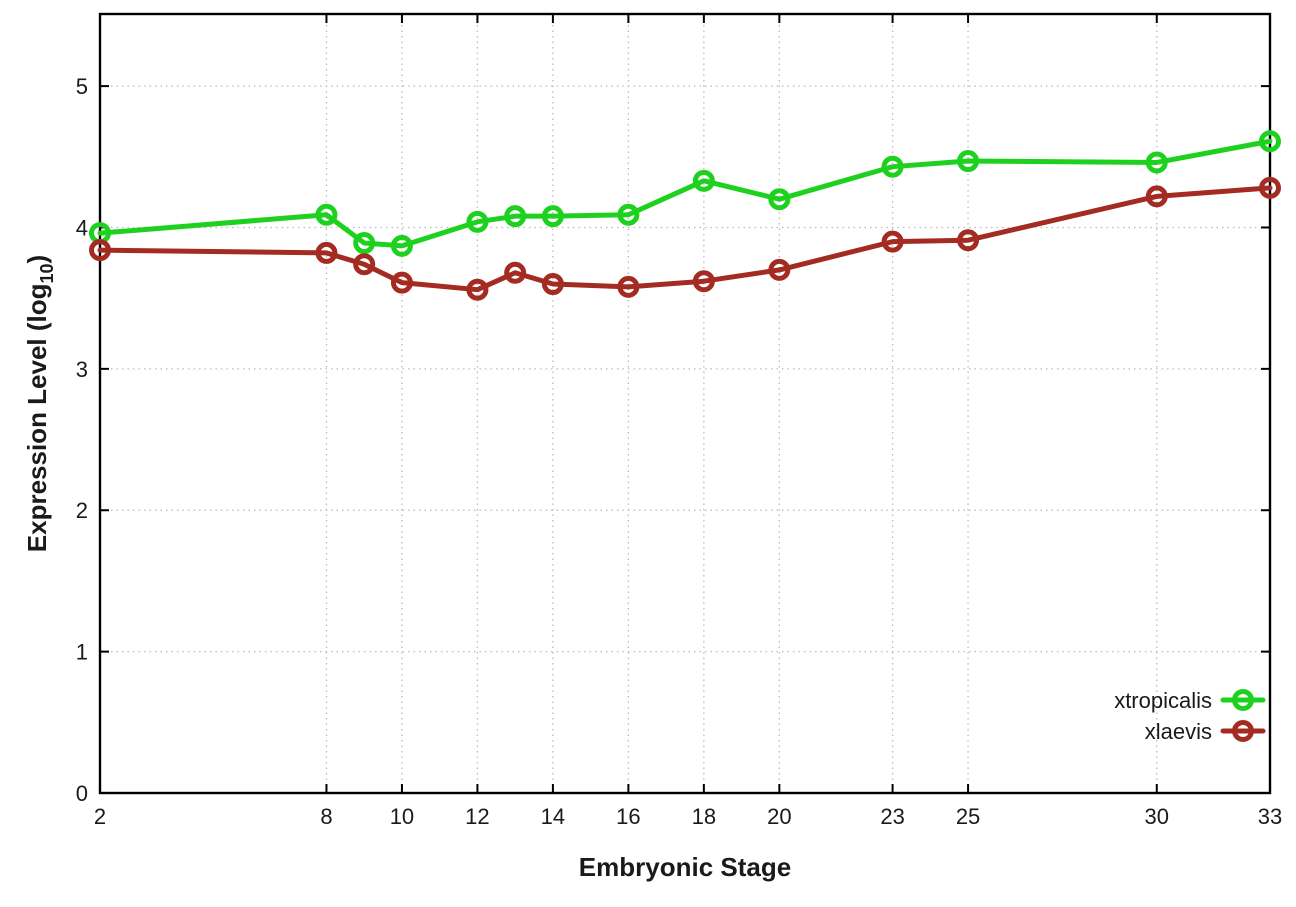 The width and height of the screenshot is (1296, 907). What do you see at coordinates (82, 86) in the screenshot?
I see `y-tick-label: 5` at bounding box center [82, 86].